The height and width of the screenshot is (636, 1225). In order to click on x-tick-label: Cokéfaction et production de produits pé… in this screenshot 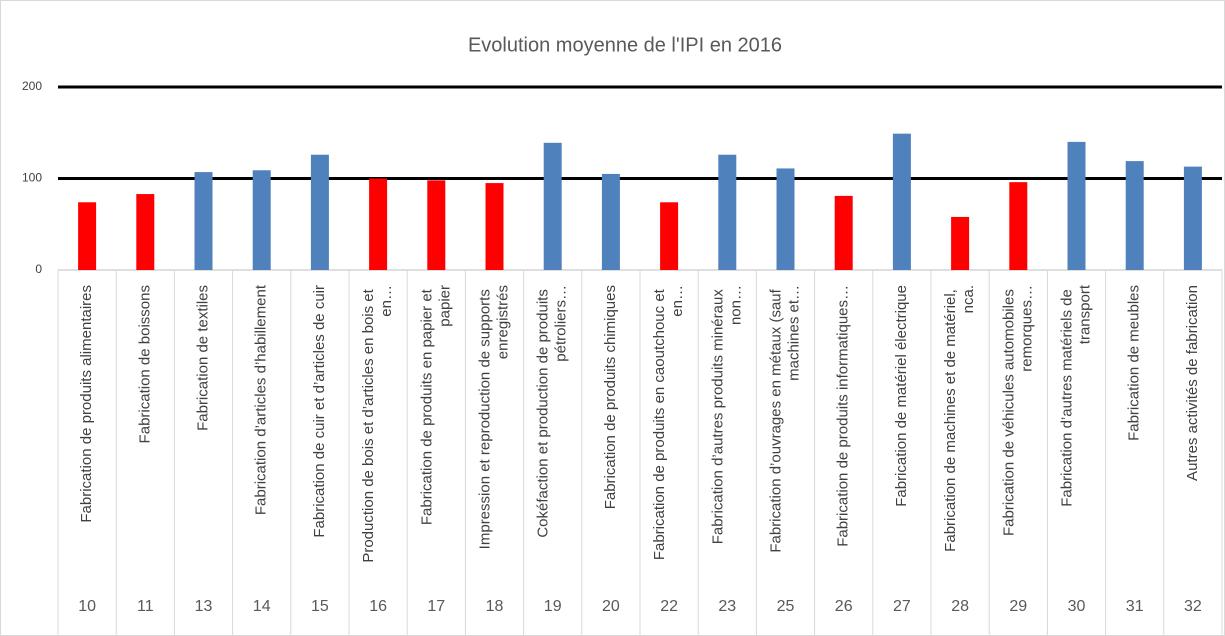, I will do `click(552, 411)`.